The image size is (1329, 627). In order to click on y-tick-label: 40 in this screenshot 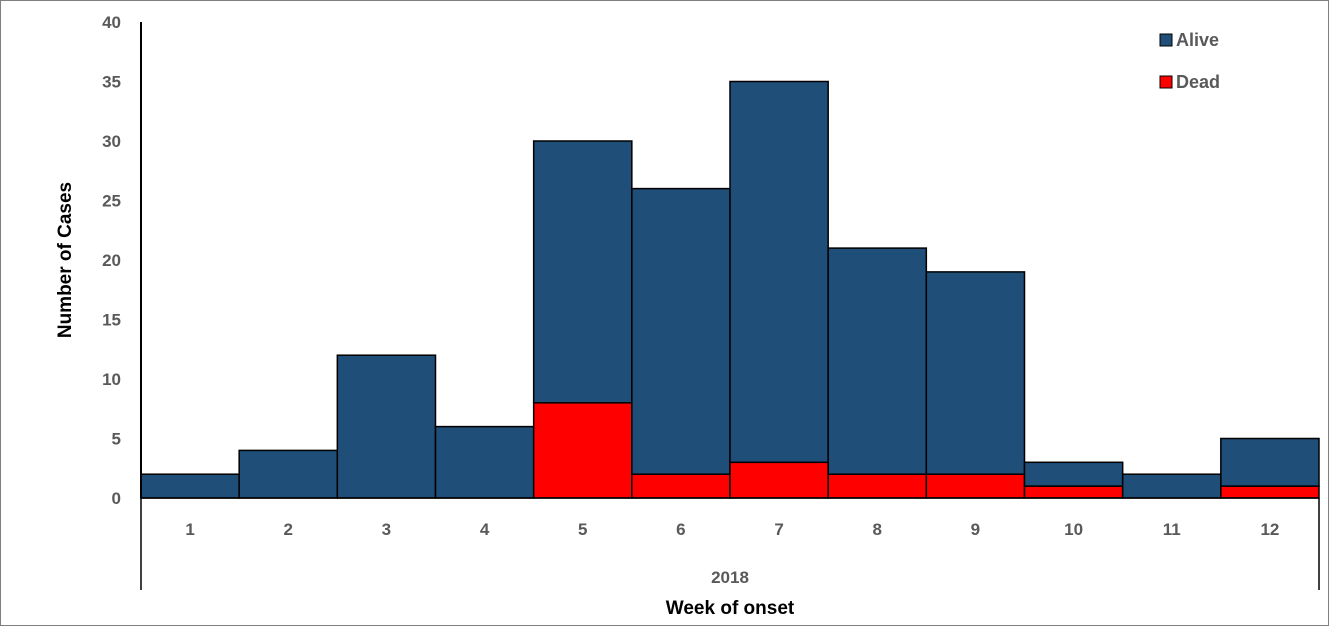, I will do `click(111, 22)`.